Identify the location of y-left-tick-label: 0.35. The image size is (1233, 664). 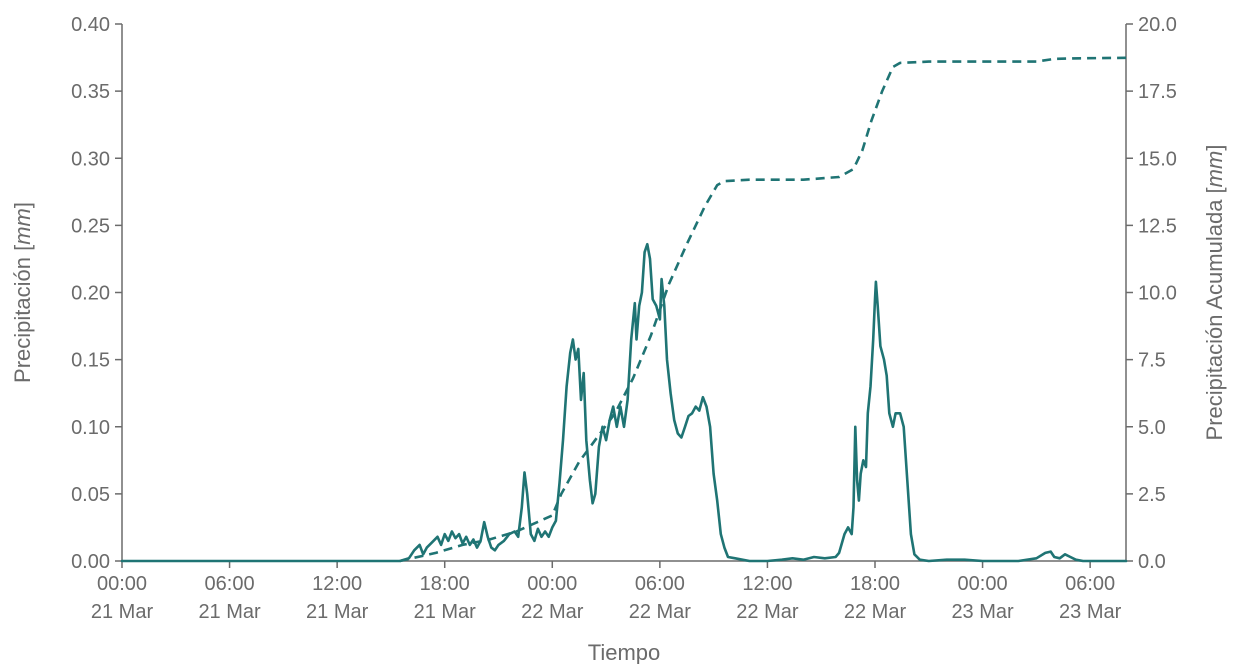
(90, 92).